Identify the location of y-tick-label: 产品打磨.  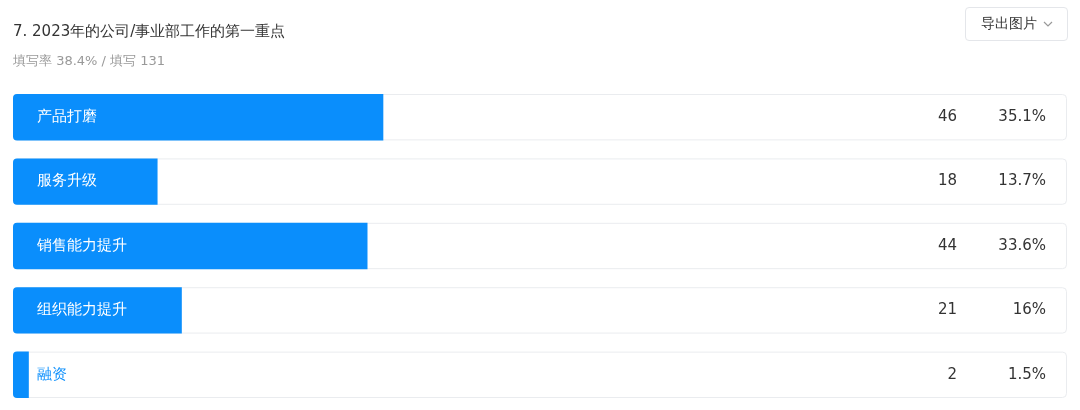
(67, 116).